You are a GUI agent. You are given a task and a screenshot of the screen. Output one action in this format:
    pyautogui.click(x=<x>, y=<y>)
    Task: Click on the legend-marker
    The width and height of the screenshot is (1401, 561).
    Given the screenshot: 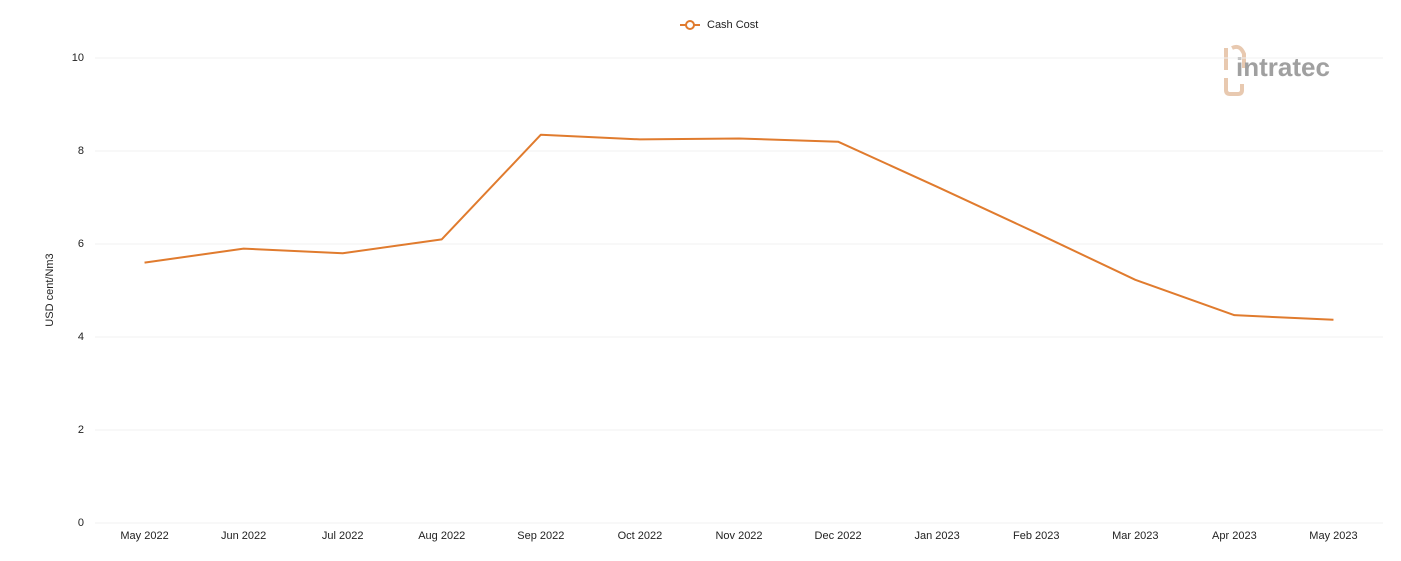 What is the action you would take?
    pyautogui.click(x=690, y=25)
    